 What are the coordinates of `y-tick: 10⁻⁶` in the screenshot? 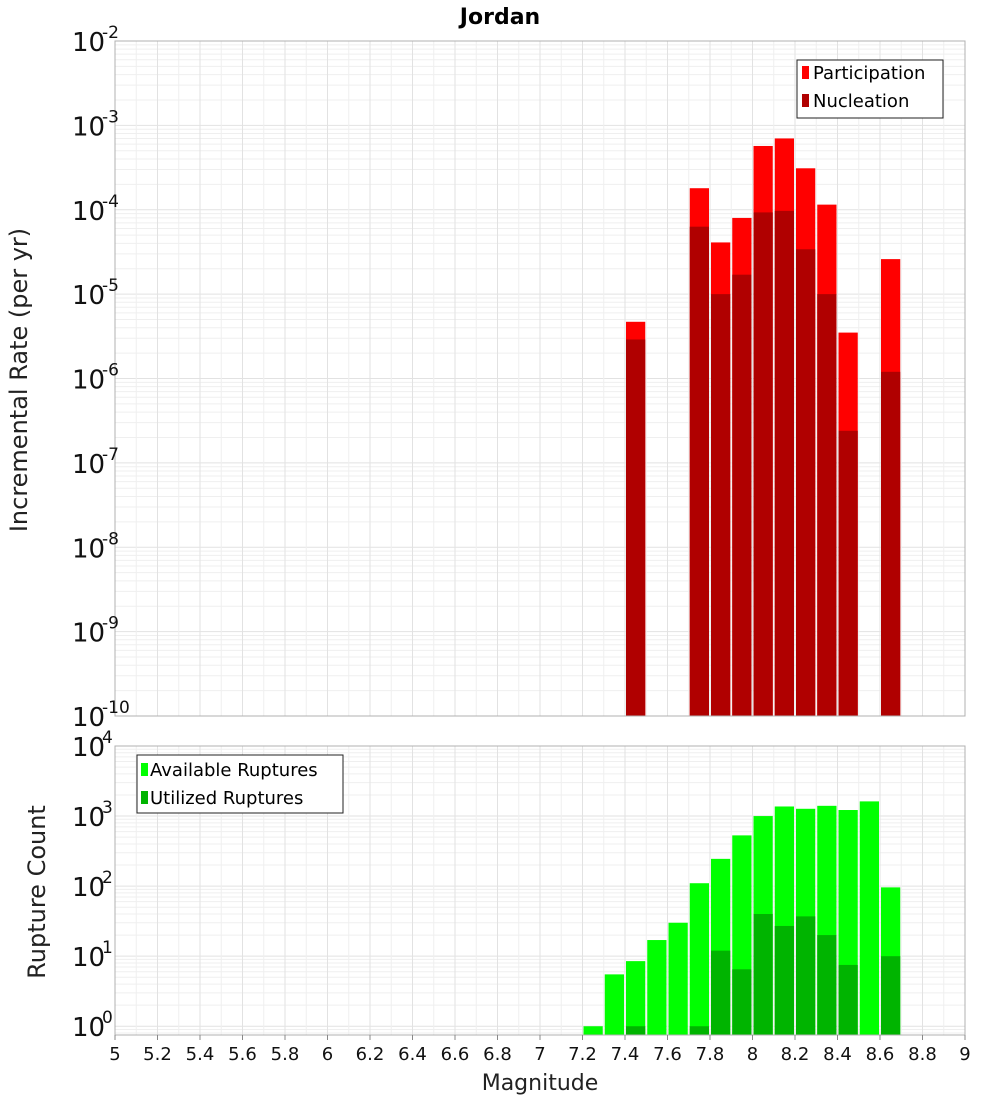 It's located at (95, 378).